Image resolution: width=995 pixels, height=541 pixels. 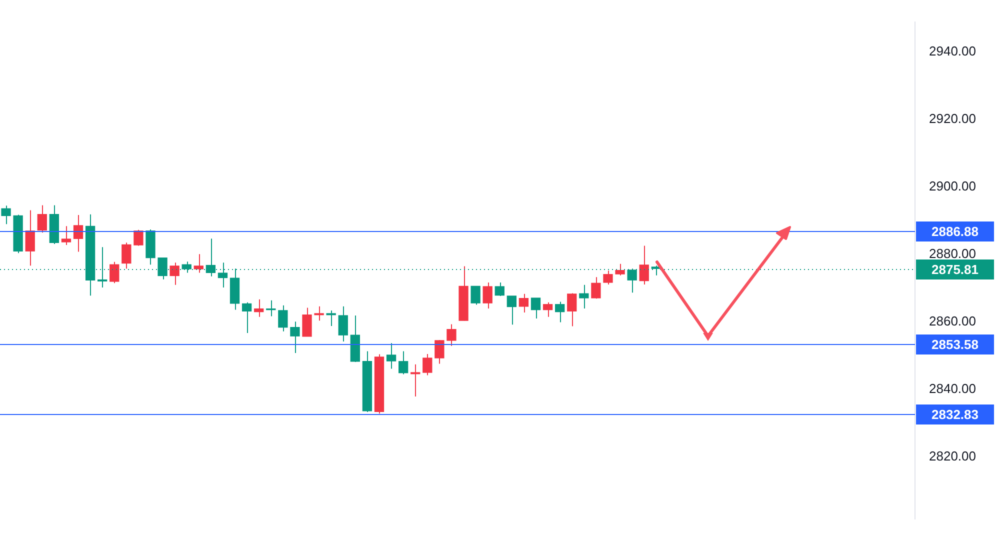 What do you see at coordinates (952, 51) in the screenshot?
I see `y-tick-label: 2940.00` at bounding box center [952, 51].